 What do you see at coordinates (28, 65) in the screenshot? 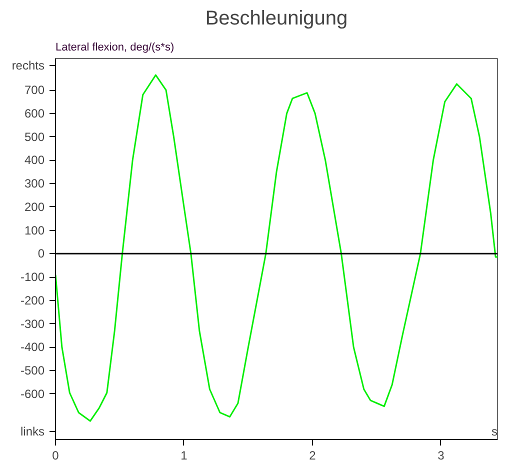
I see `y-tick-label: rechts` at bounding box center [28, 65].